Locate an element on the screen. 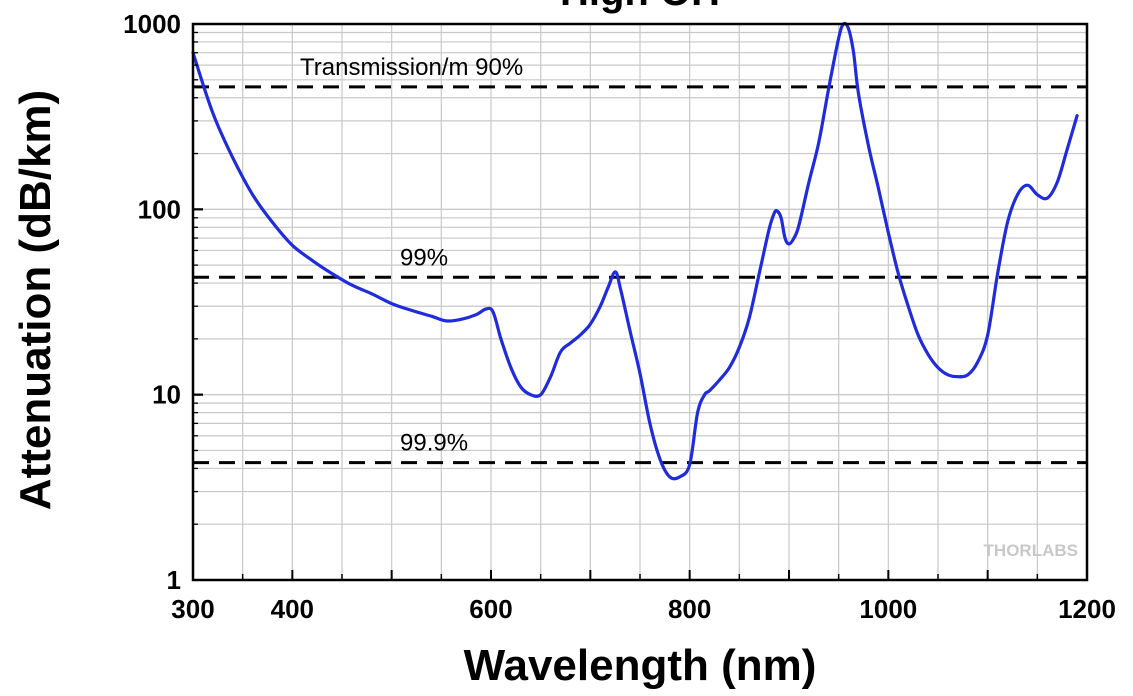 The height and width of the screenshot is (696, 1133). reference-line-label: 99.9% is located at coordinates (434, 443).